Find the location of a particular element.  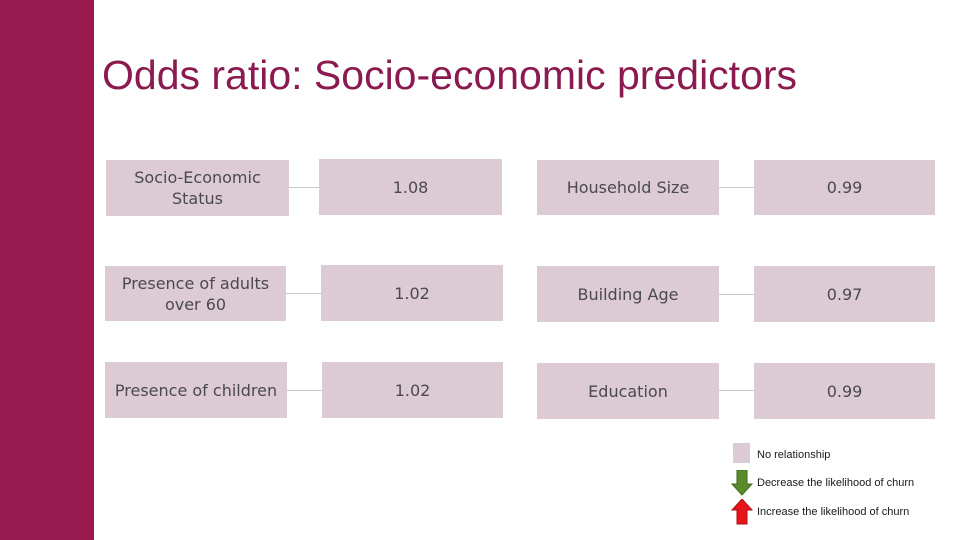

legend-label-decrease: Decrease the likelihood of churn is located at coordinates (836, 483).